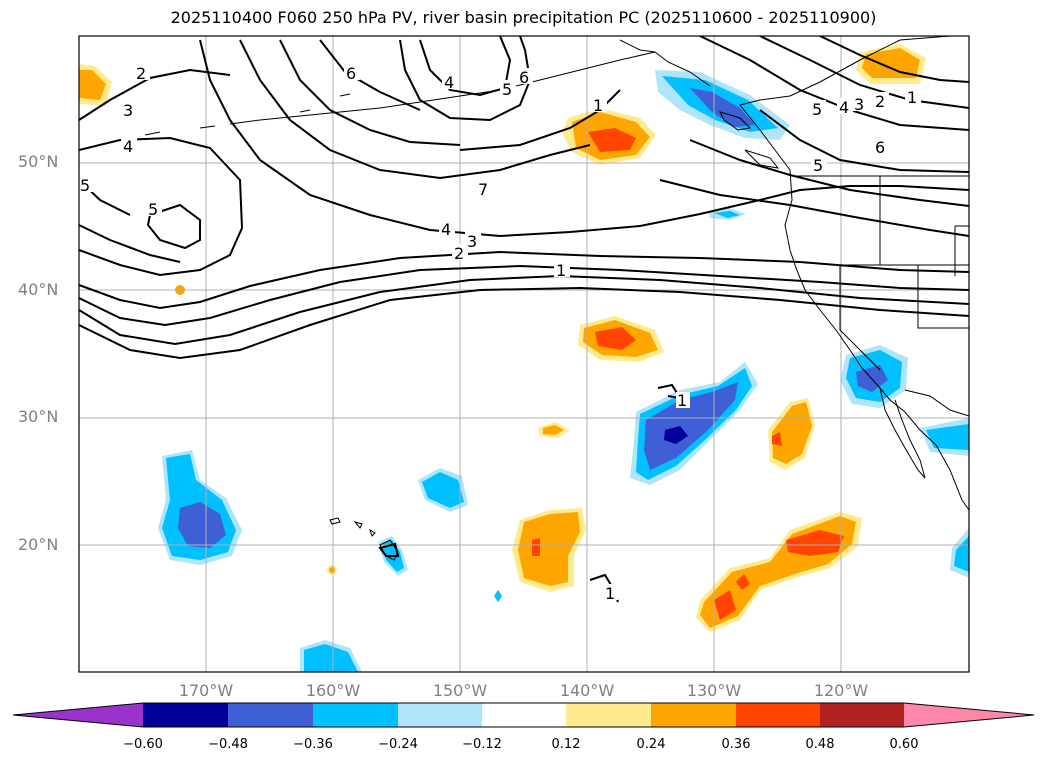 The height and width of the screenshot is (765, 1047). I want to click on pv-label-2-mid: 2, so click(459, 253).